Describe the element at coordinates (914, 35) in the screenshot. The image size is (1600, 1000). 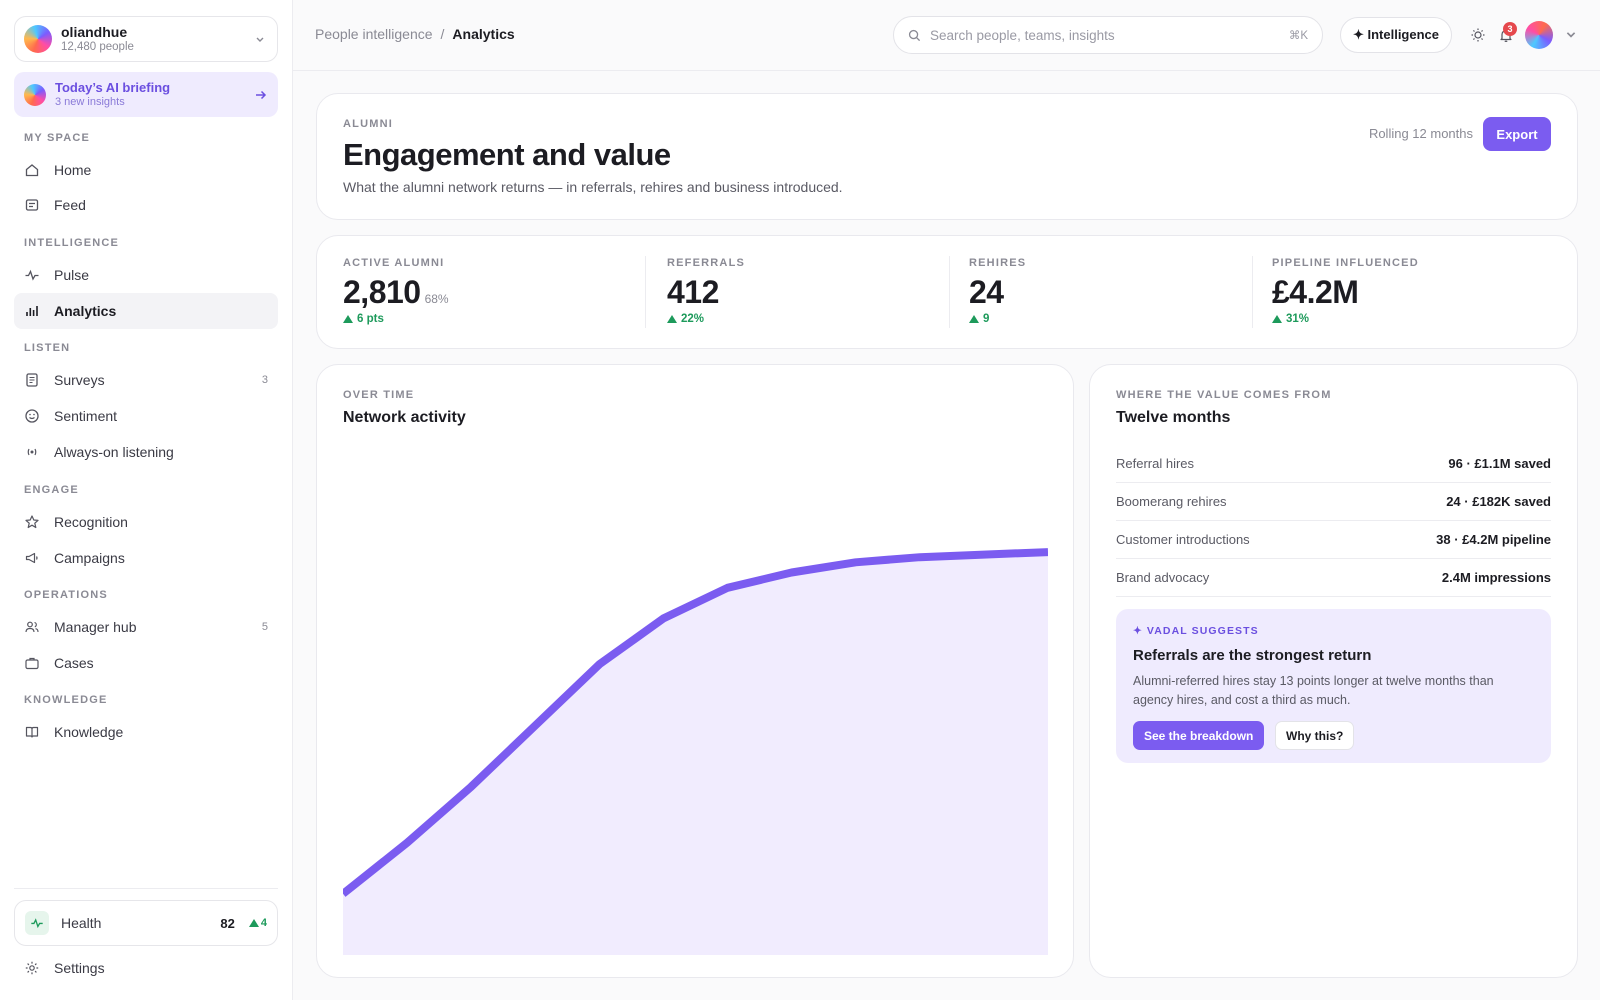
I see `search-icon` at that location.